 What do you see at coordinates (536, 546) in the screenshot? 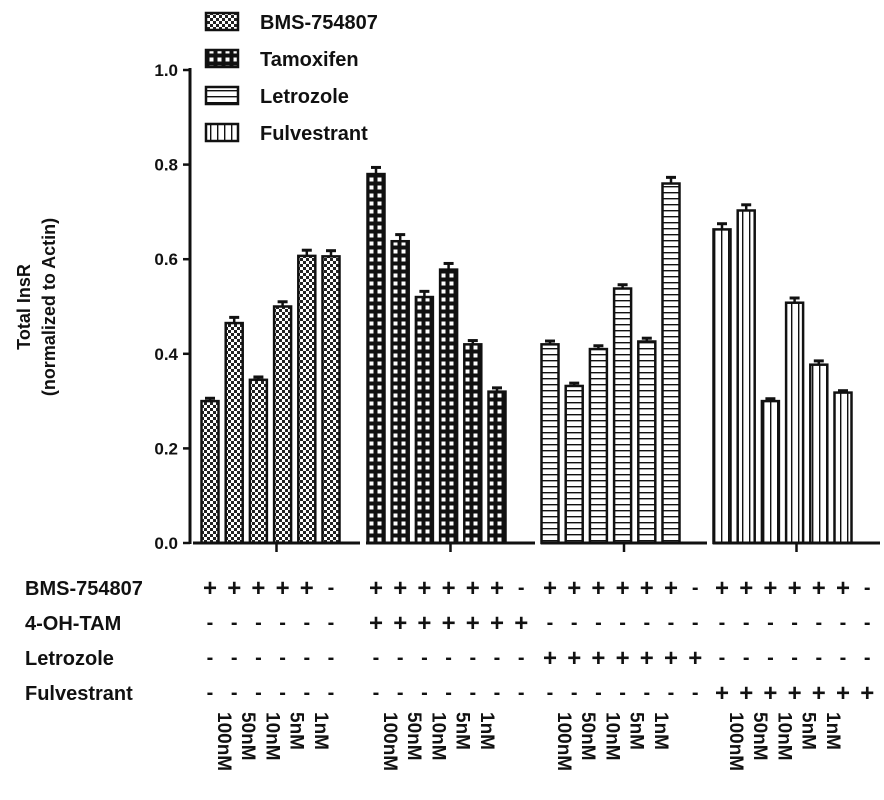
I see `x-axis` at bounding box center [536, 546].